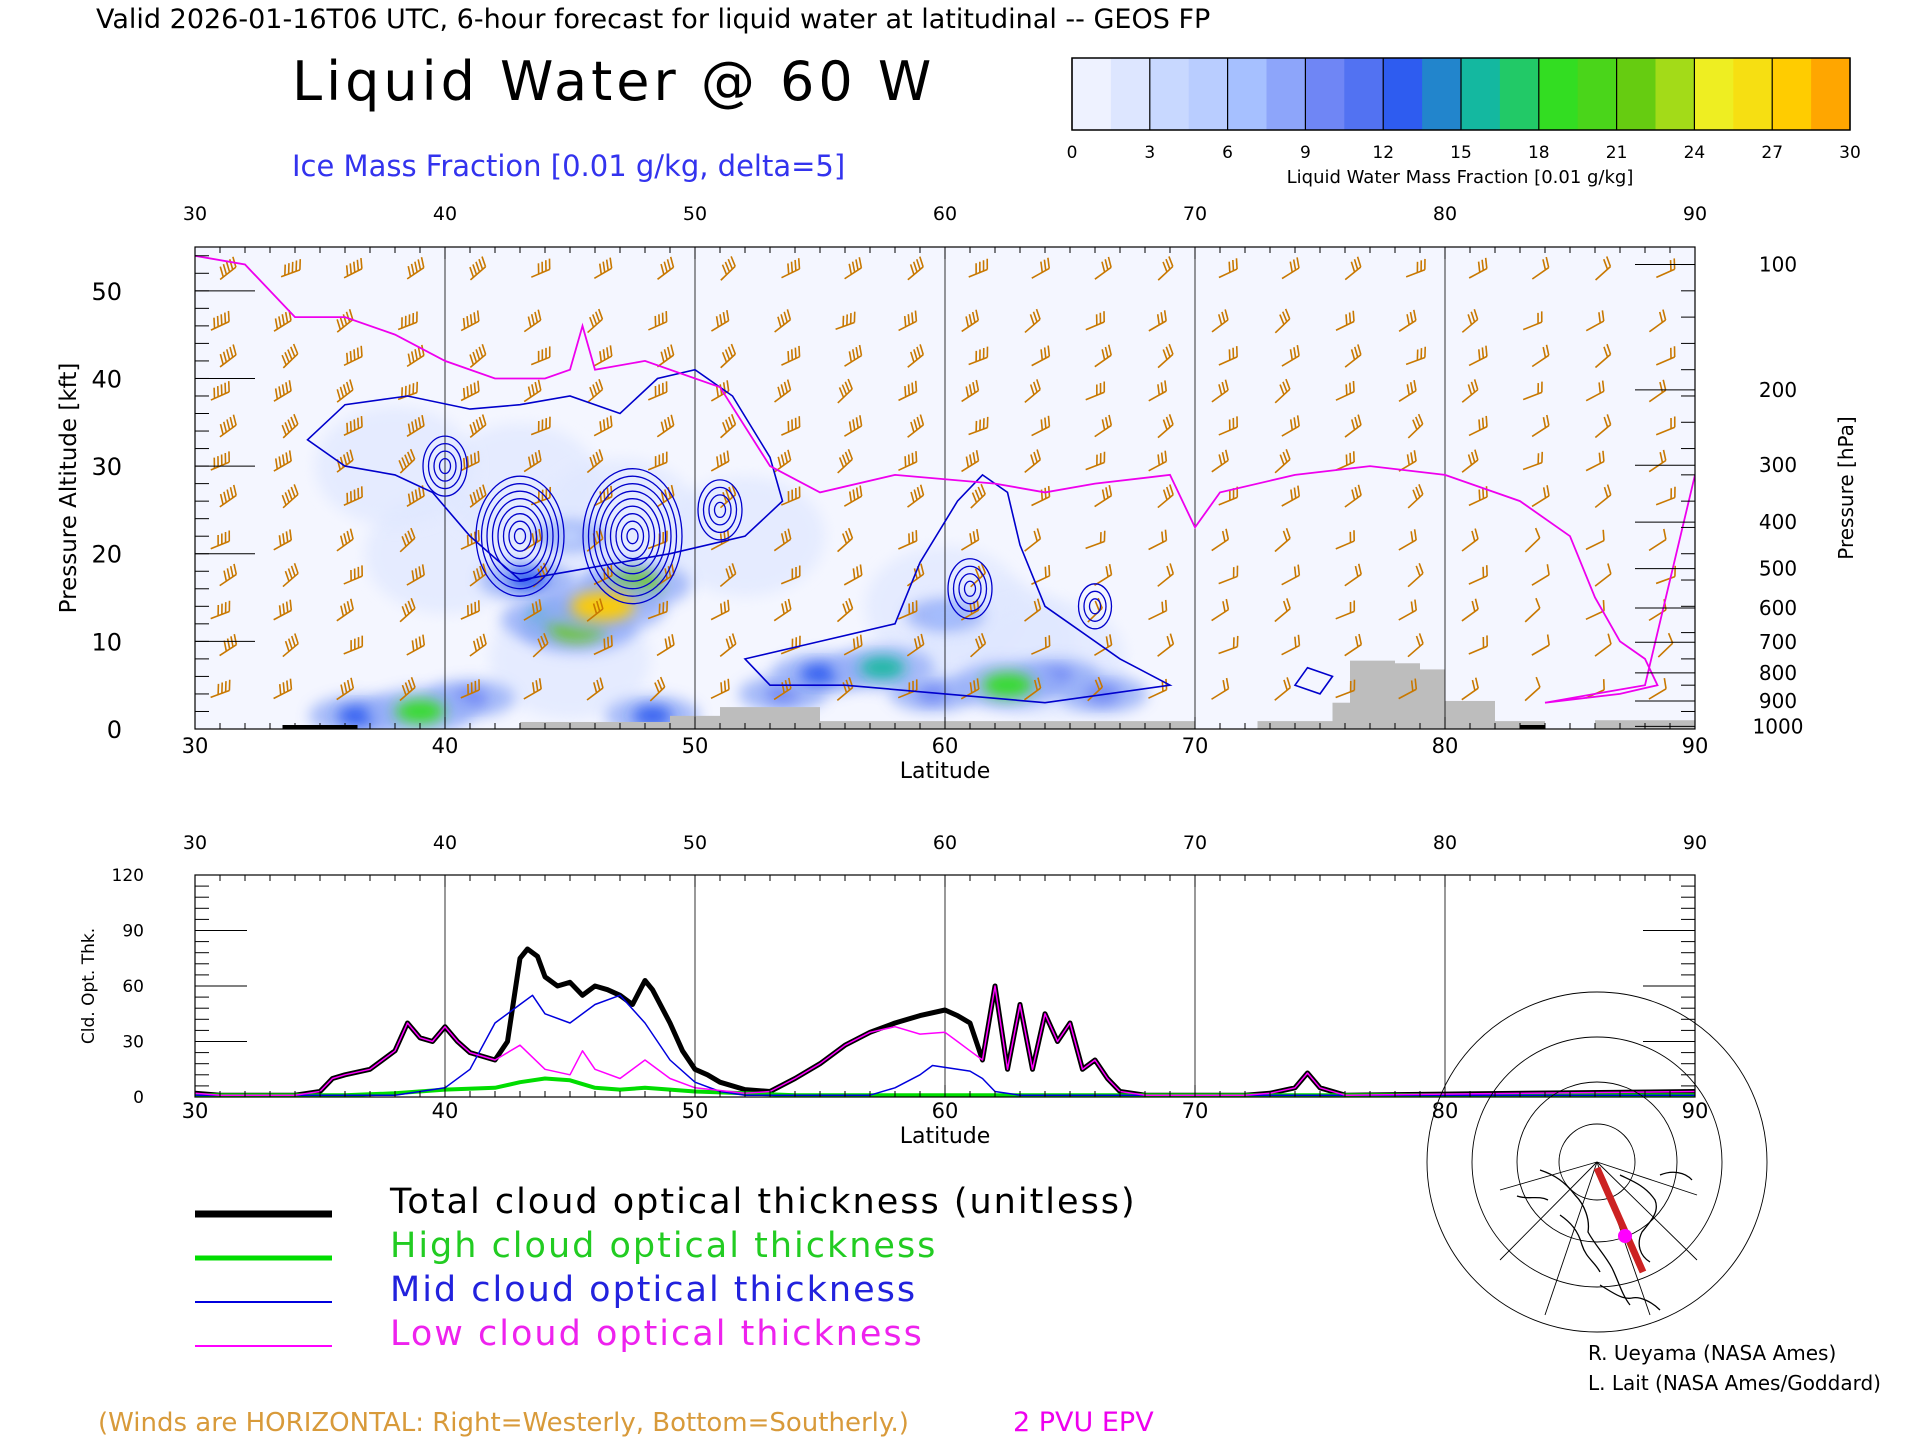  I want to click on x-tick-label: 40, so click(445, 746).